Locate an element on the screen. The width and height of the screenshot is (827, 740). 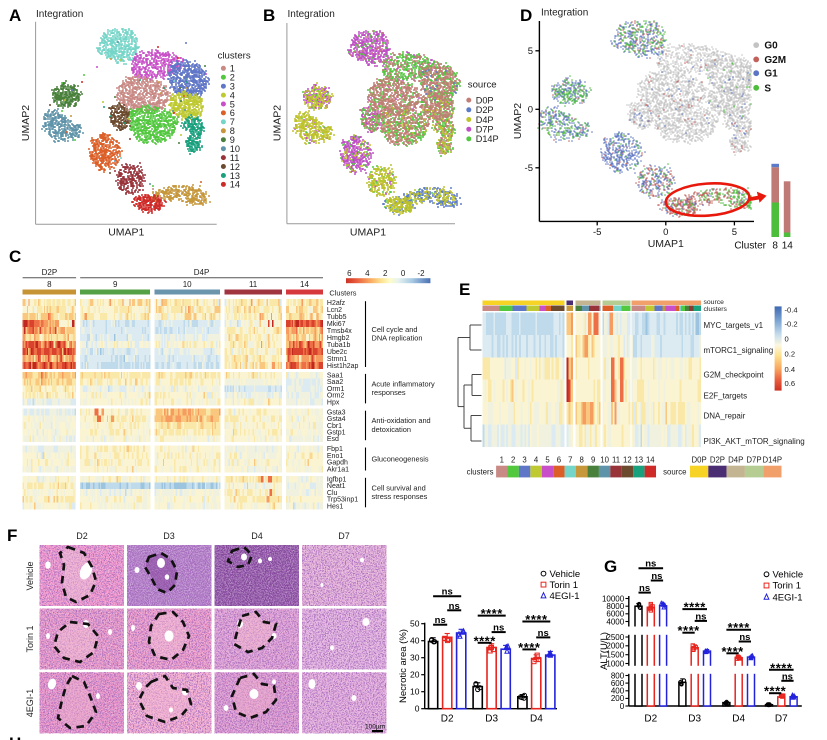
svg-text: 11 is located at coordinates (235, 158).